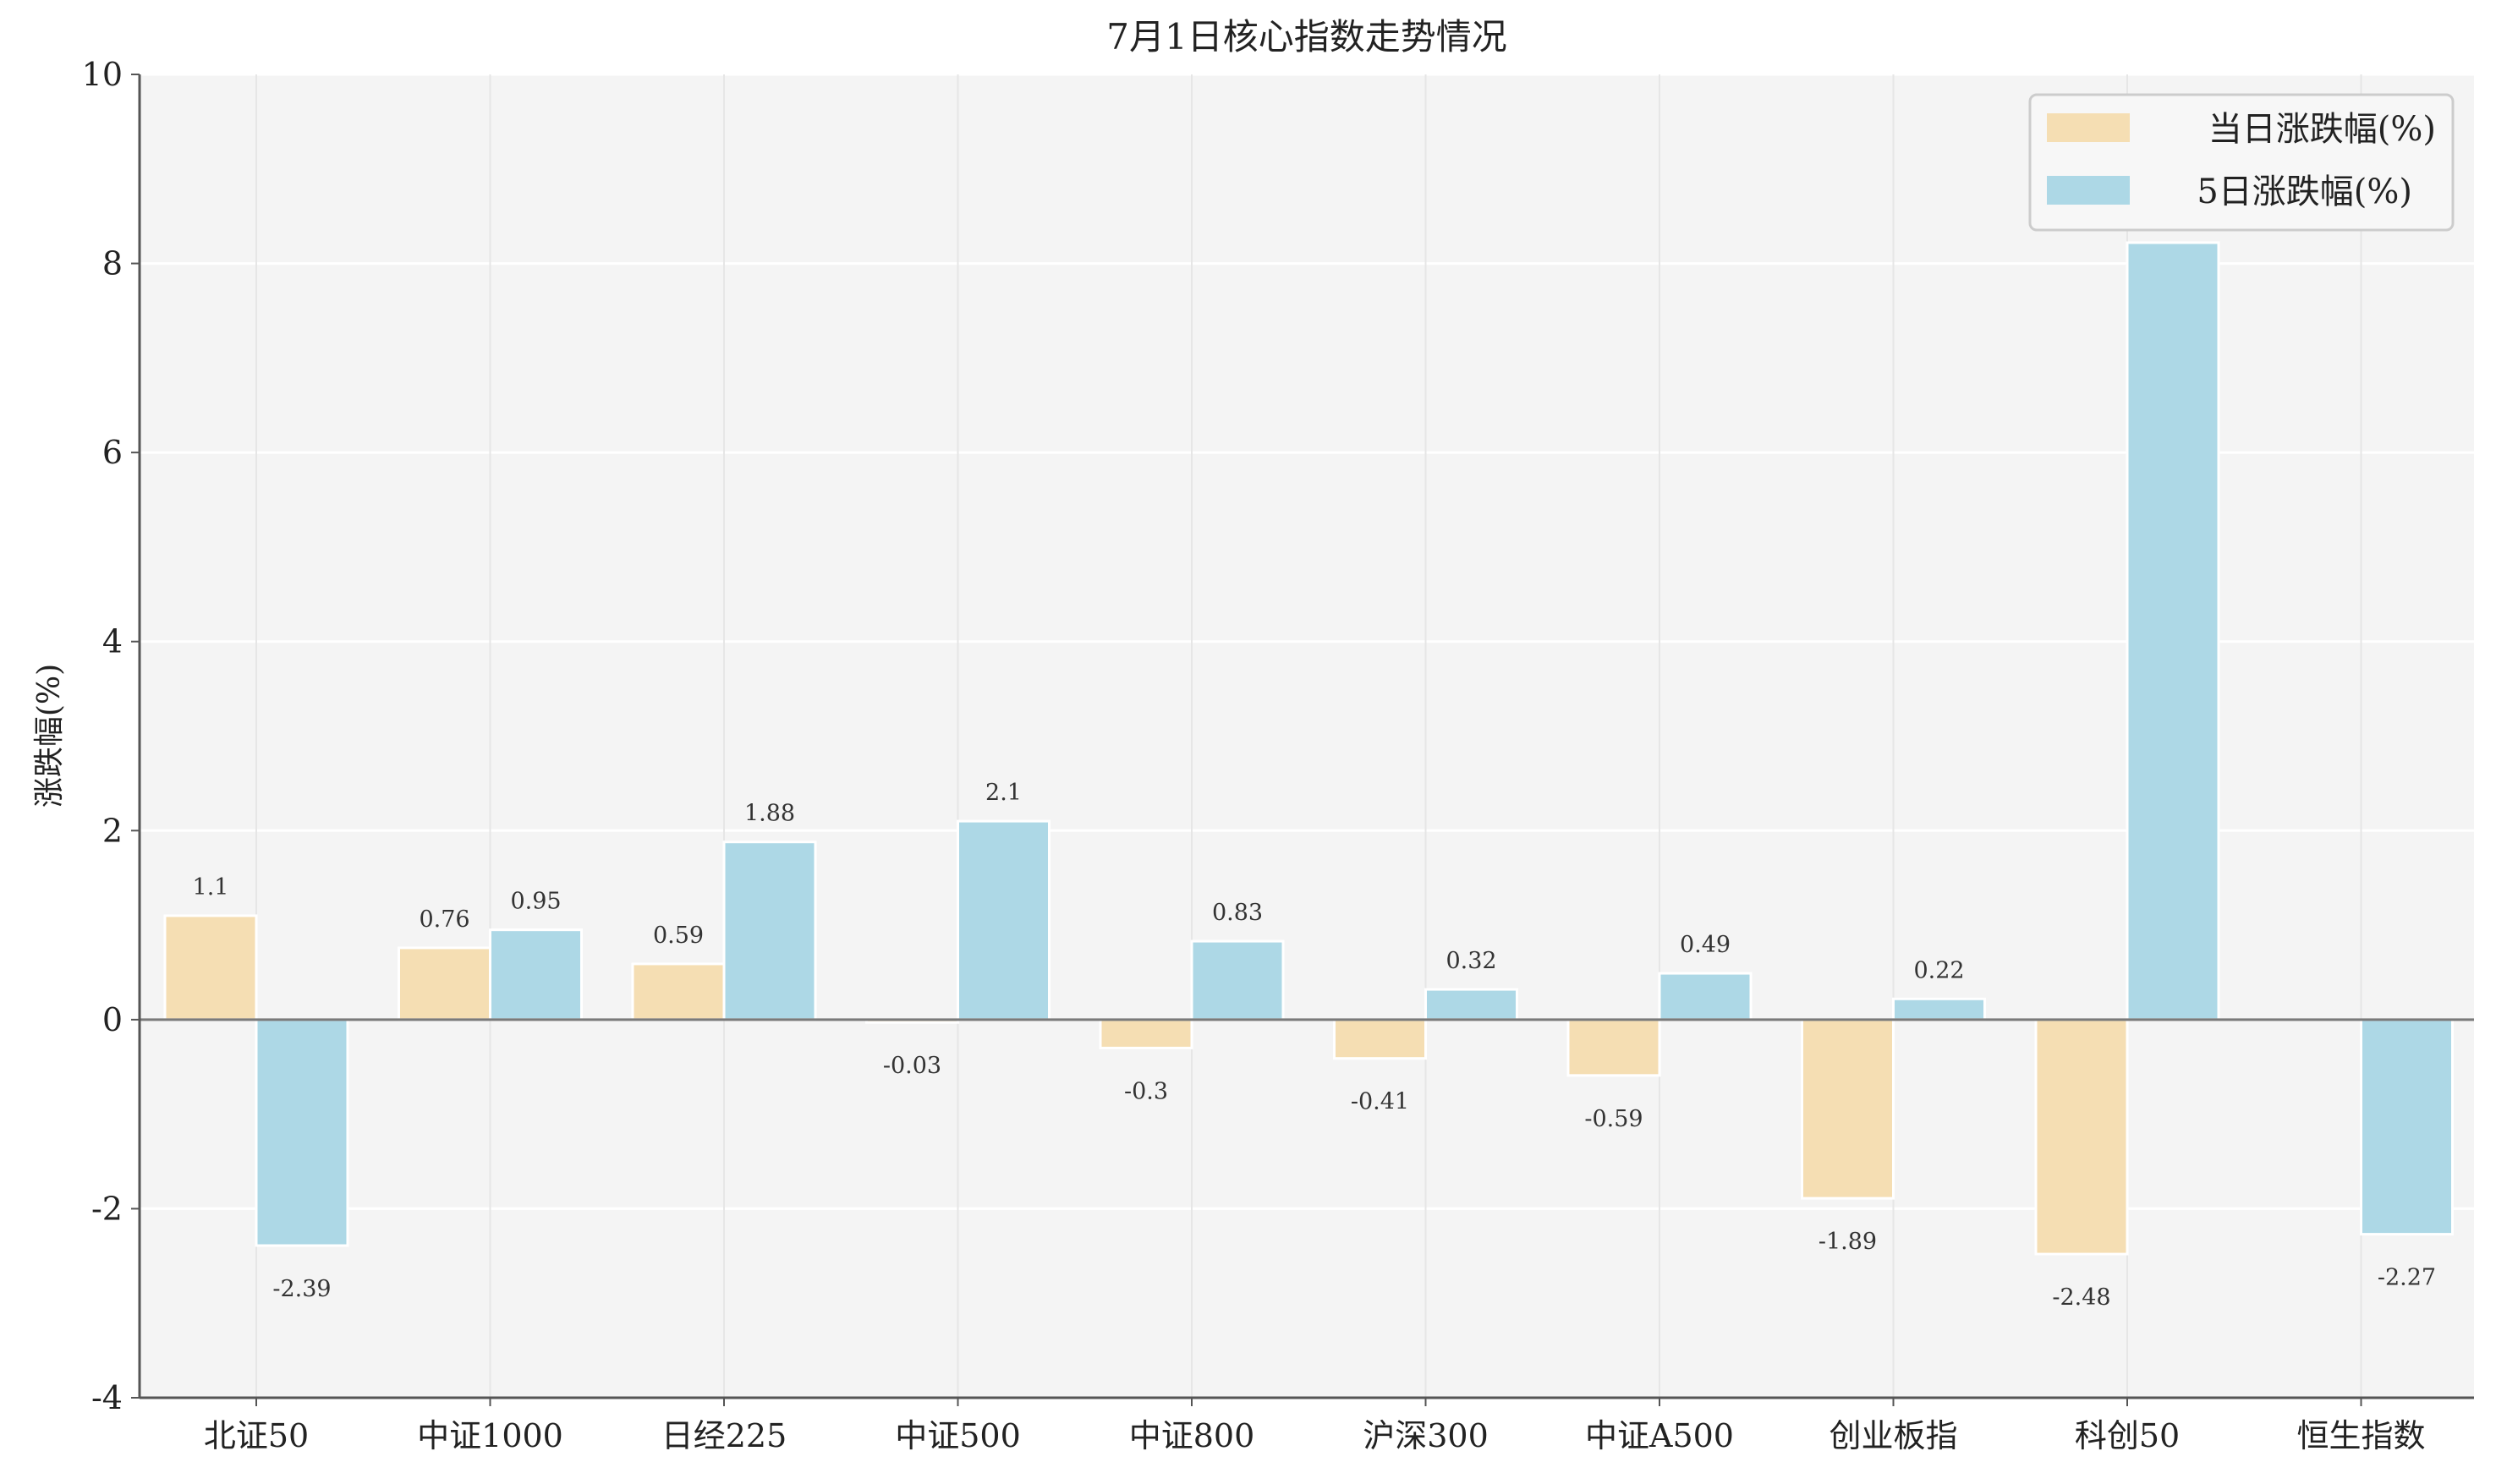 Image resolution: width=2496 pixels, height=1484 pixels. What do you see at coordinates (112, 452) in the screenshot?
I see `y-tick-label: 6` at bounding box center [112, 452].